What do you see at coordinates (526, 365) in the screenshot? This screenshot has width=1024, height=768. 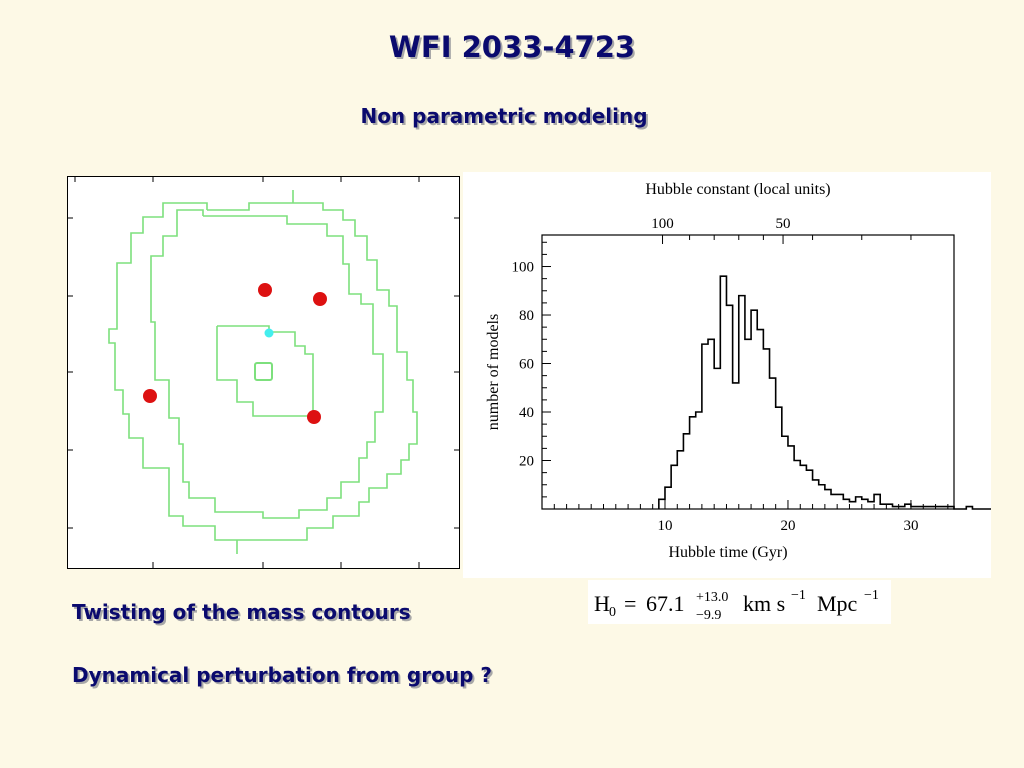 I see `y-tick-label: 60` at bounding box center [526, 365].